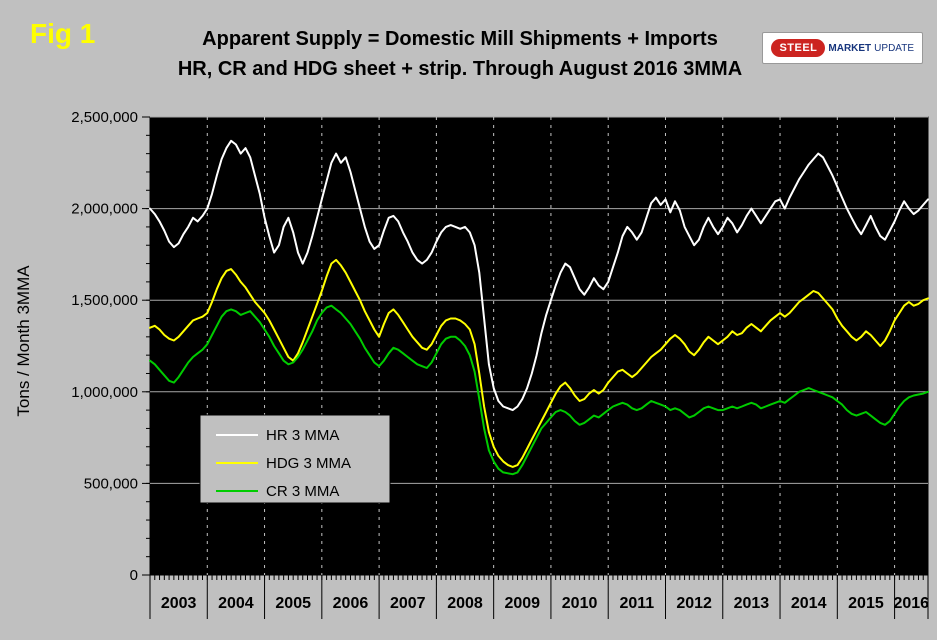 This screenshot has height=640, width=937. I want to click on logo-update-text: UPDATE, so click(894, 48).